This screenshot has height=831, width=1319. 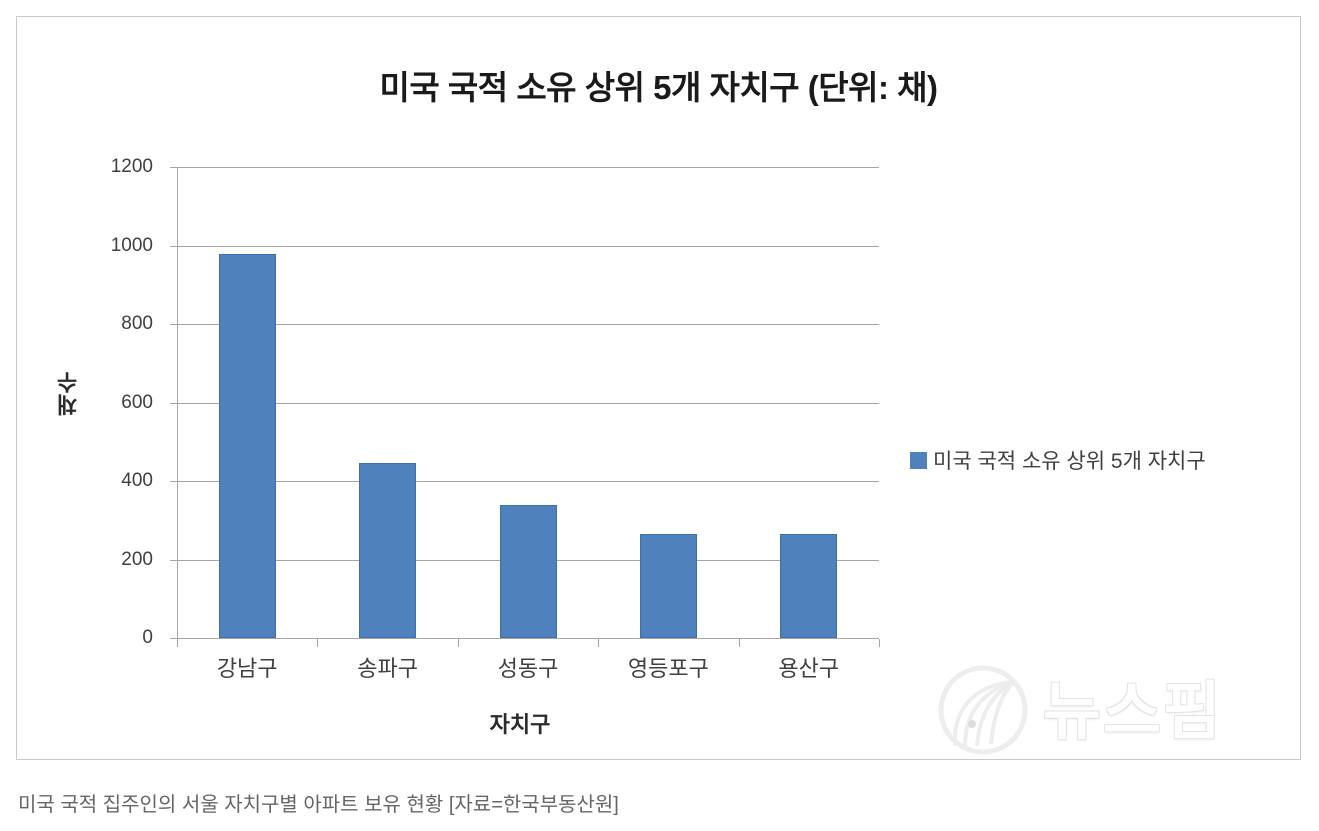 What do you see at coordinates (1069, 461) in the screenshot?
I see `legend-series-label: 미국 국적 소유 상위 5개 자치구` at bounding box center [1069, 461].